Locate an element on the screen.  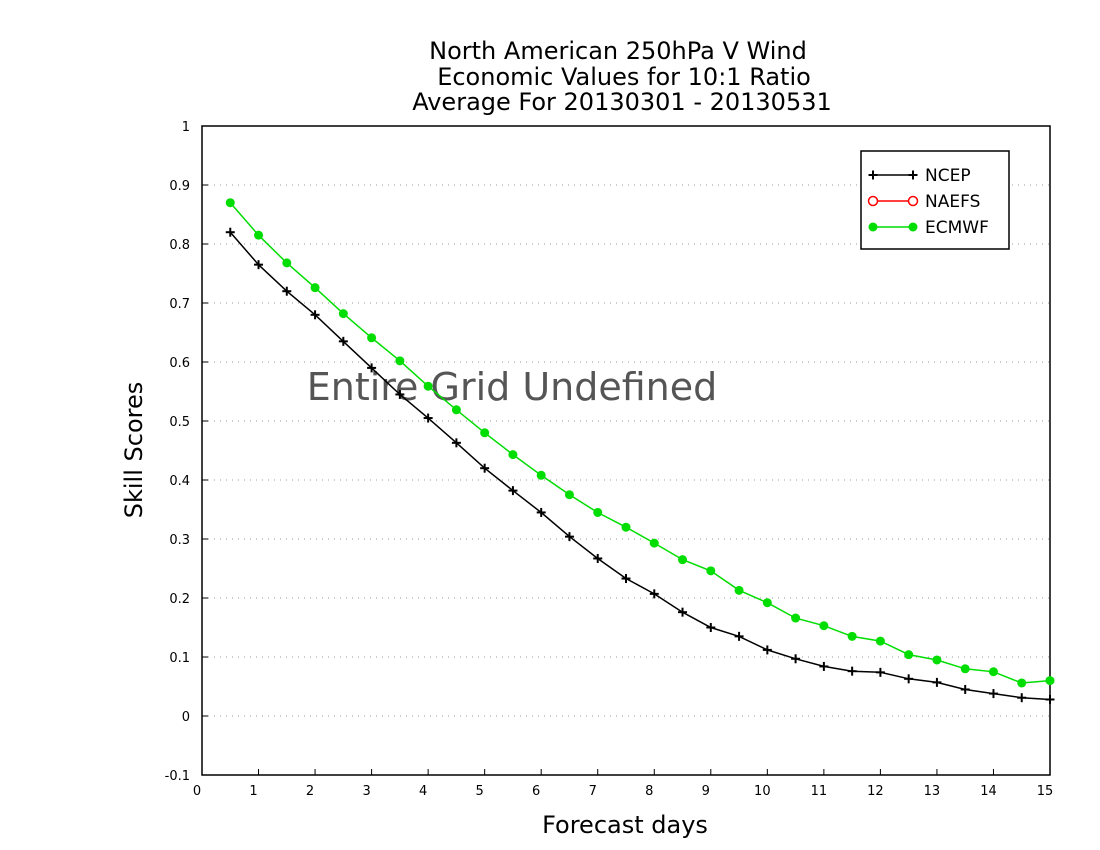
y-tick-label: 0.9 is located at coordinates (179, 186).